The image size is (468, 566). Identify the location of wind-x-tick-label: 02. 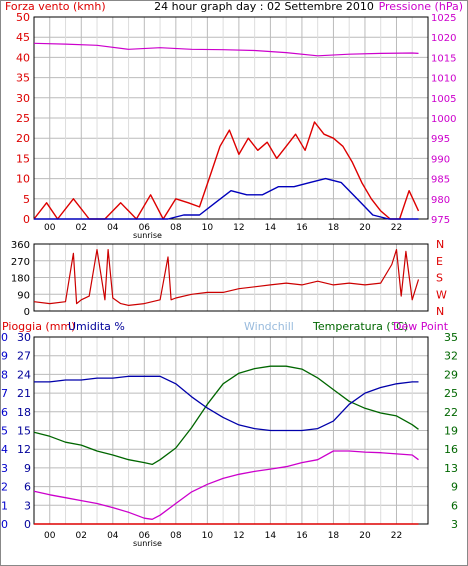
(81, 228).